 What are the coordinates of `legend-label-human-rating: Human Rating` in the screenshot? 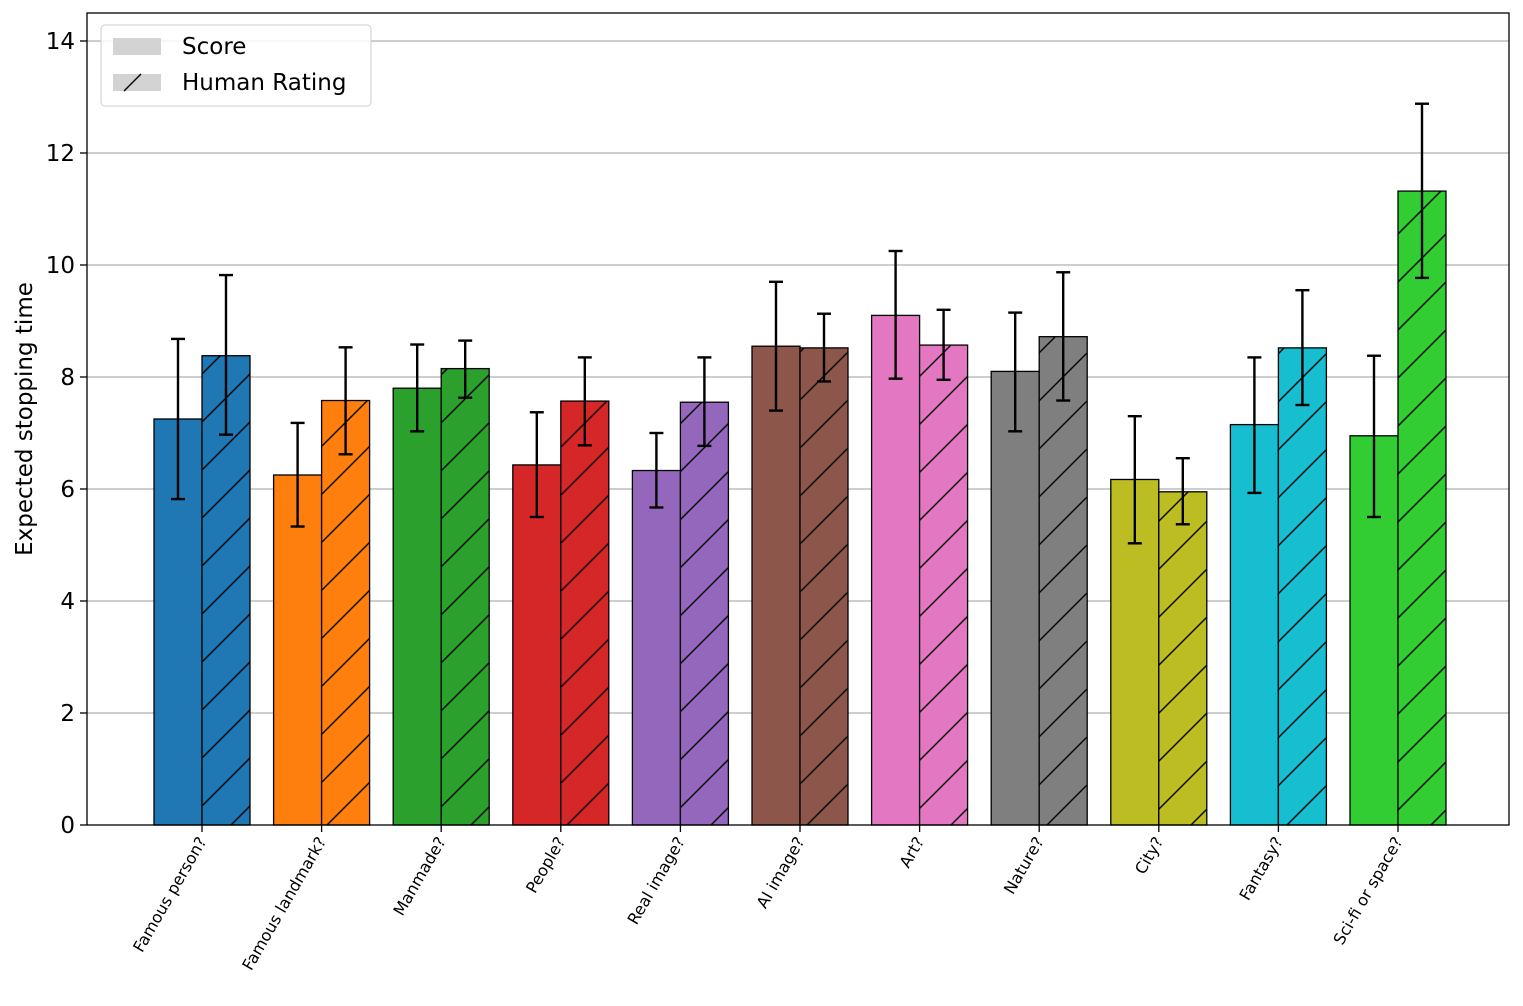 It's located at (264, 83).